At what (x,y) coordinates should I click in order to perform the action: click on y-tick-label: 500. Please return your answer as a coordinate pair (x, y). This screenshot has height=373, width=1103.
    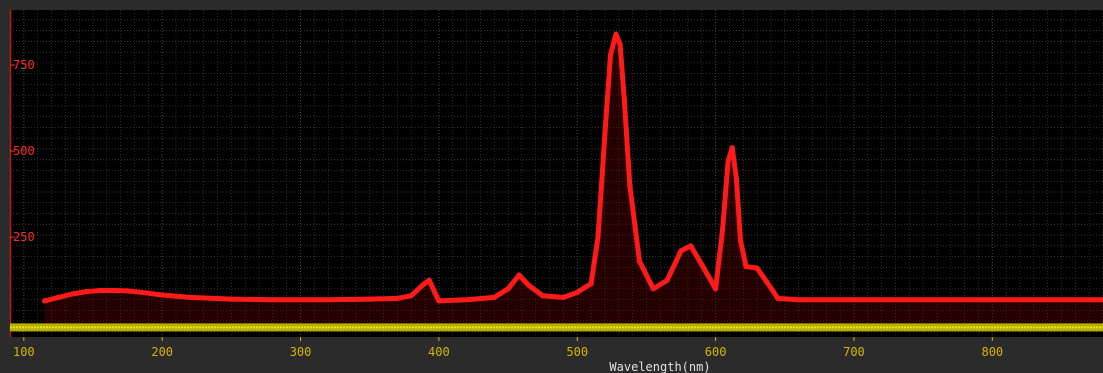
    Looking at the image, I should click on (24, 151).